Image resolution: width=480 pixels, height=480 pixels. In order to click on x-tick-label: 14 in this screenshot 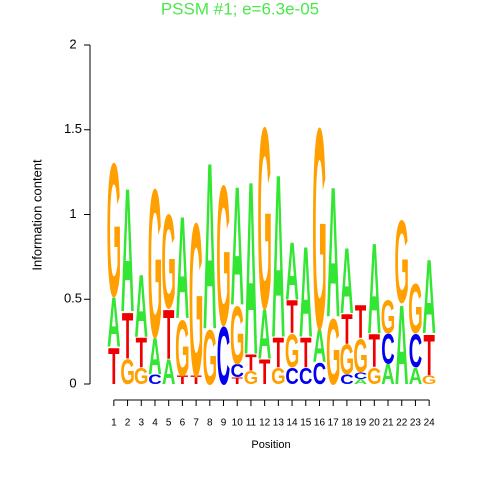, I will do `click(293, 423)`.